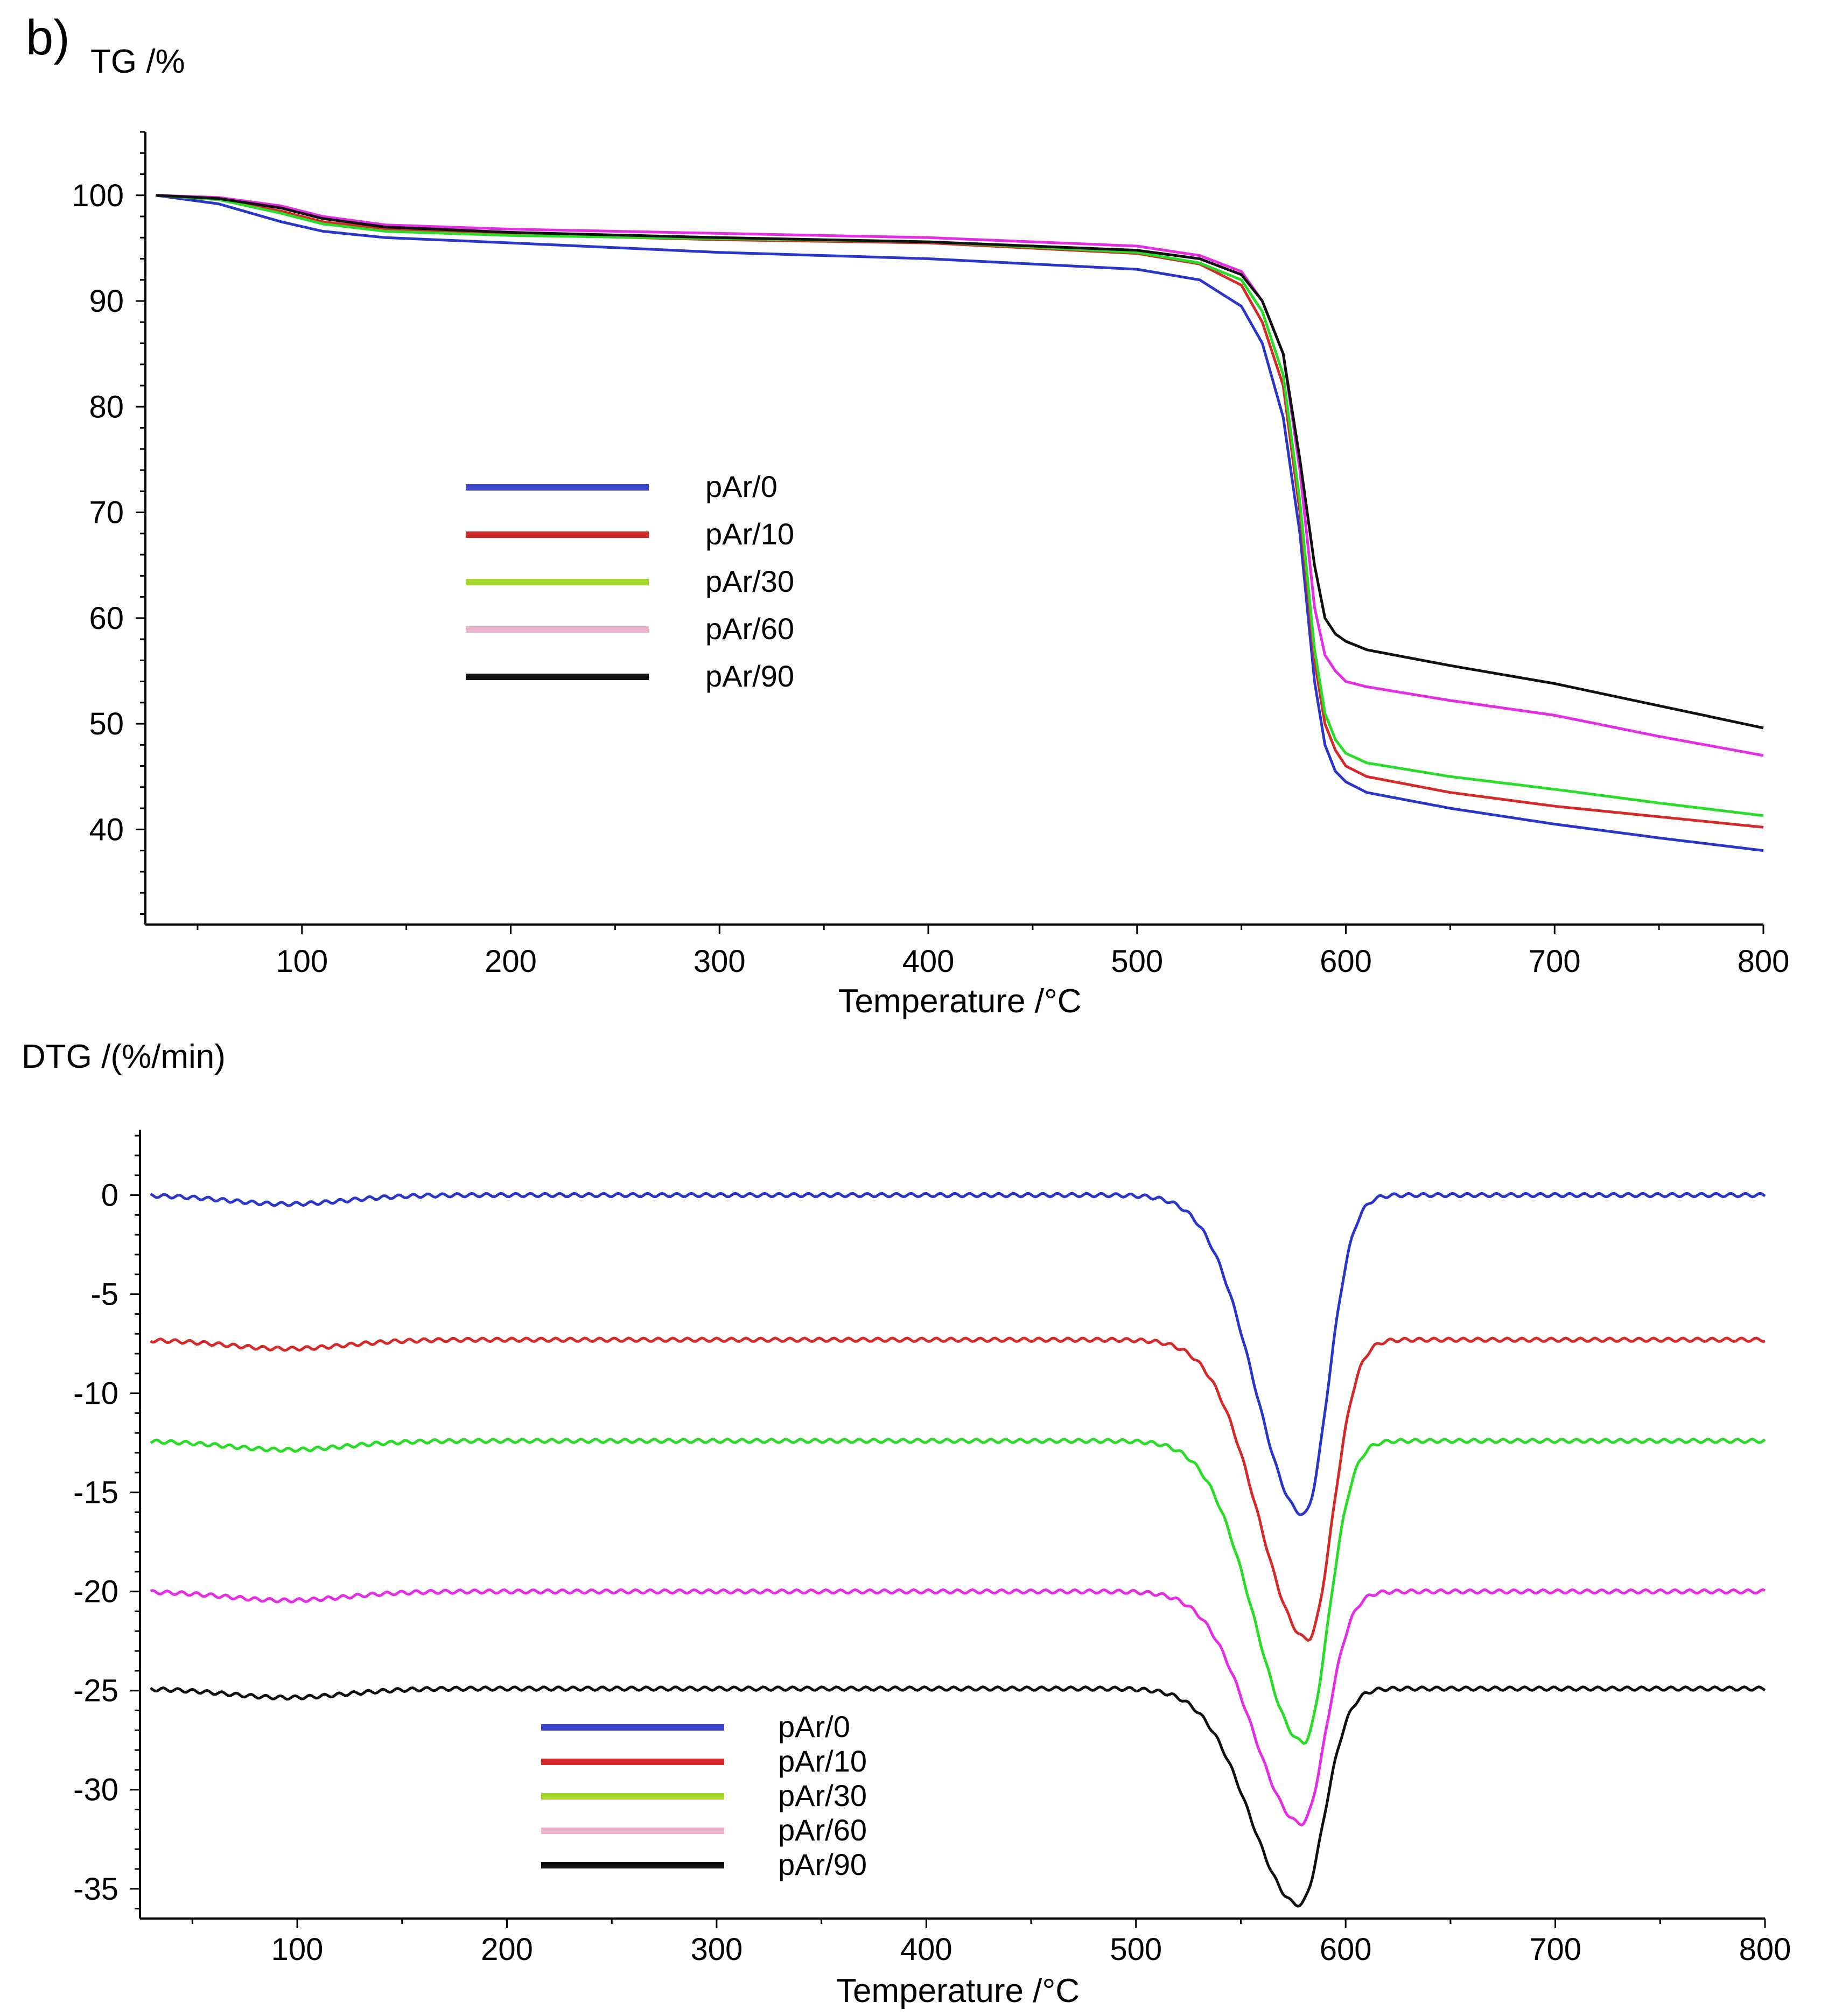 The height and width of the screenshot is (2016, 1821). What do you see at coordinates (110, 1195) in the screenshot?
I see `y-tick-label: 0` at bounding box center [110, 1195].